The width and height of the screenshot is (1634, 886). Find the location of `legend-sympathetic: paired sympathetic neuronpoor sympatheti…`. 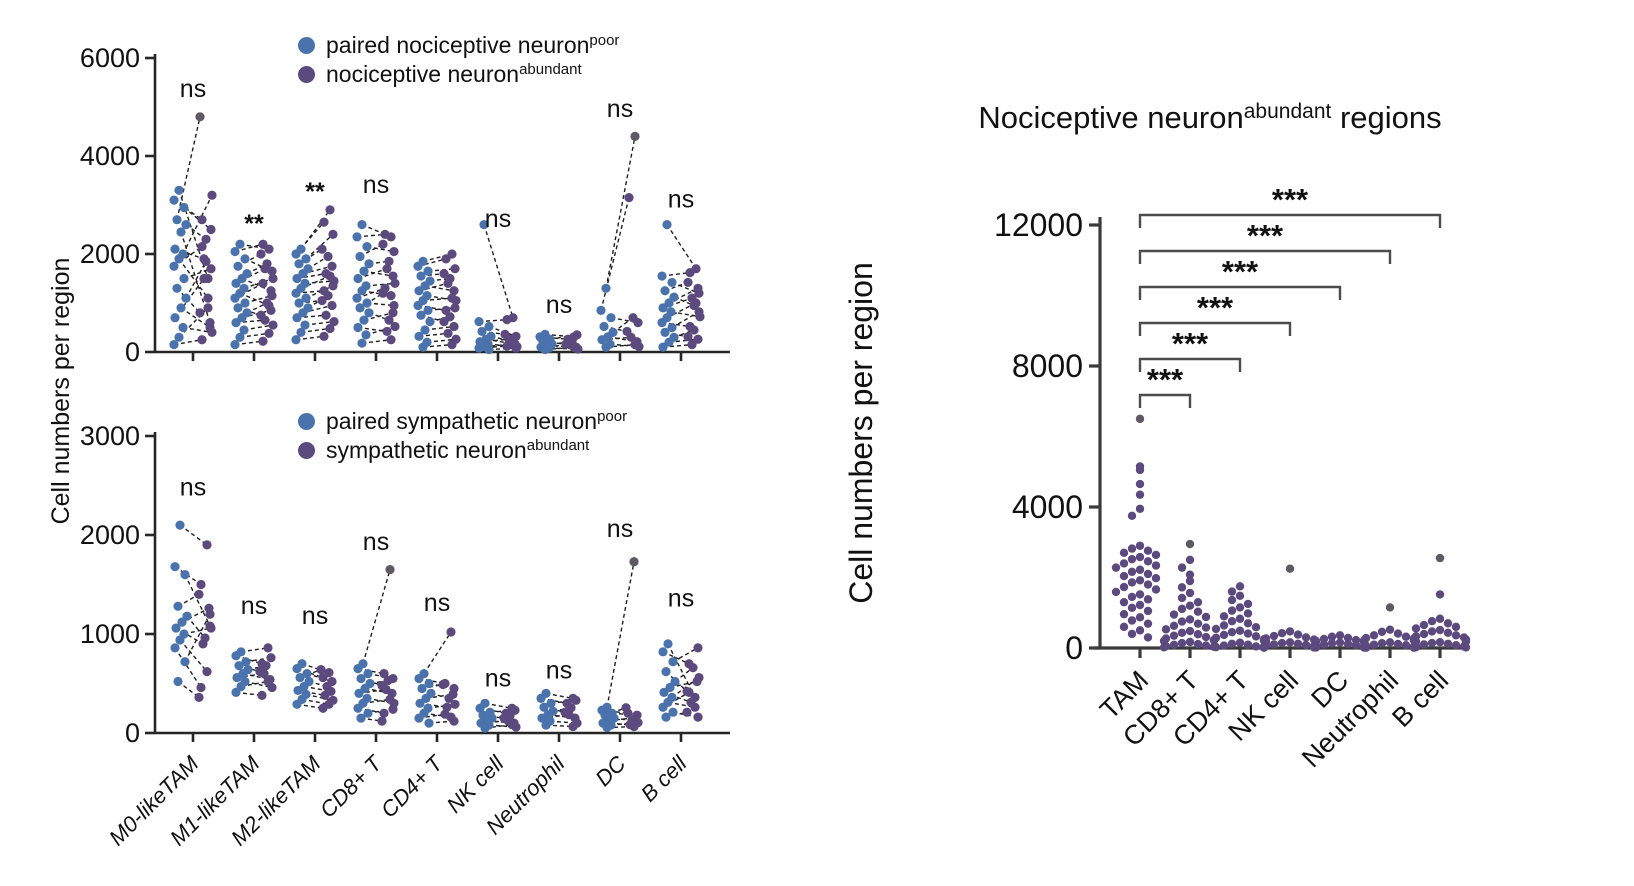

legend-sympathetic: paired sympathetic neuronpoor sympatheti… is located at coordinates (462, 436).